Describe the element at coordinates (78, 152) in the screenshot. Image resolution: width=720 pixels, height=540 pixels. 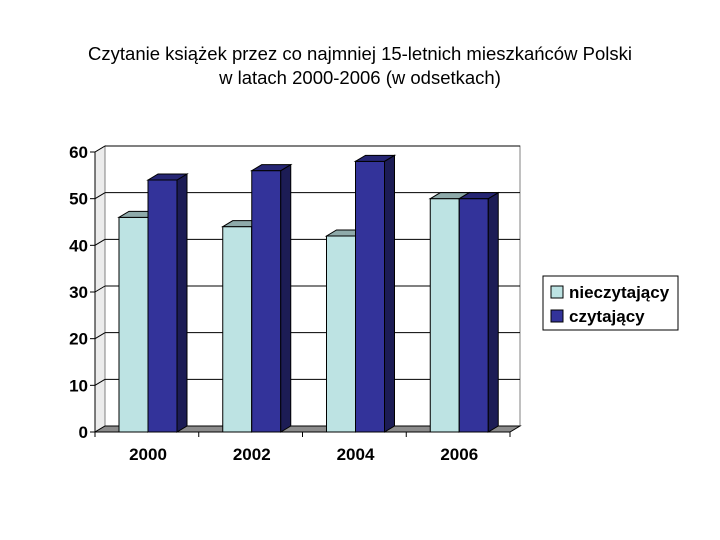
I see `y-tick-label: 60` at that location.